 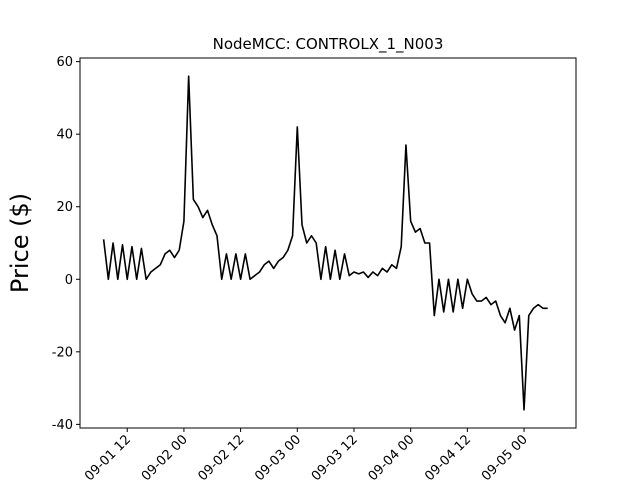 What do you see at coordinates (64, 207) in the screenshot?
I see `y-tick-label: 20` at bounding box center [64, 207].